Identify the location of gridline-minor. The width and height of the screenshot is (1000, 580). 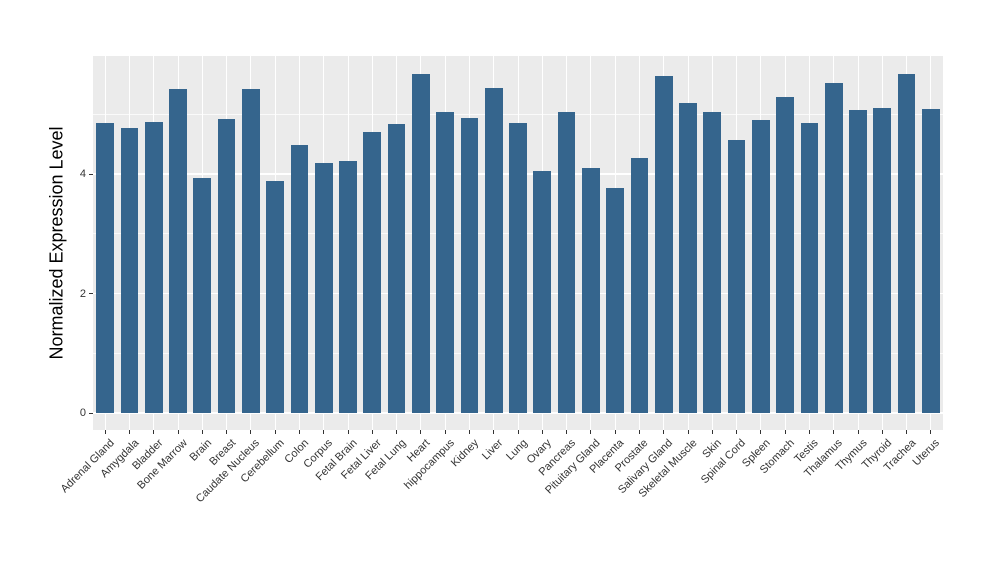
(518, 114).